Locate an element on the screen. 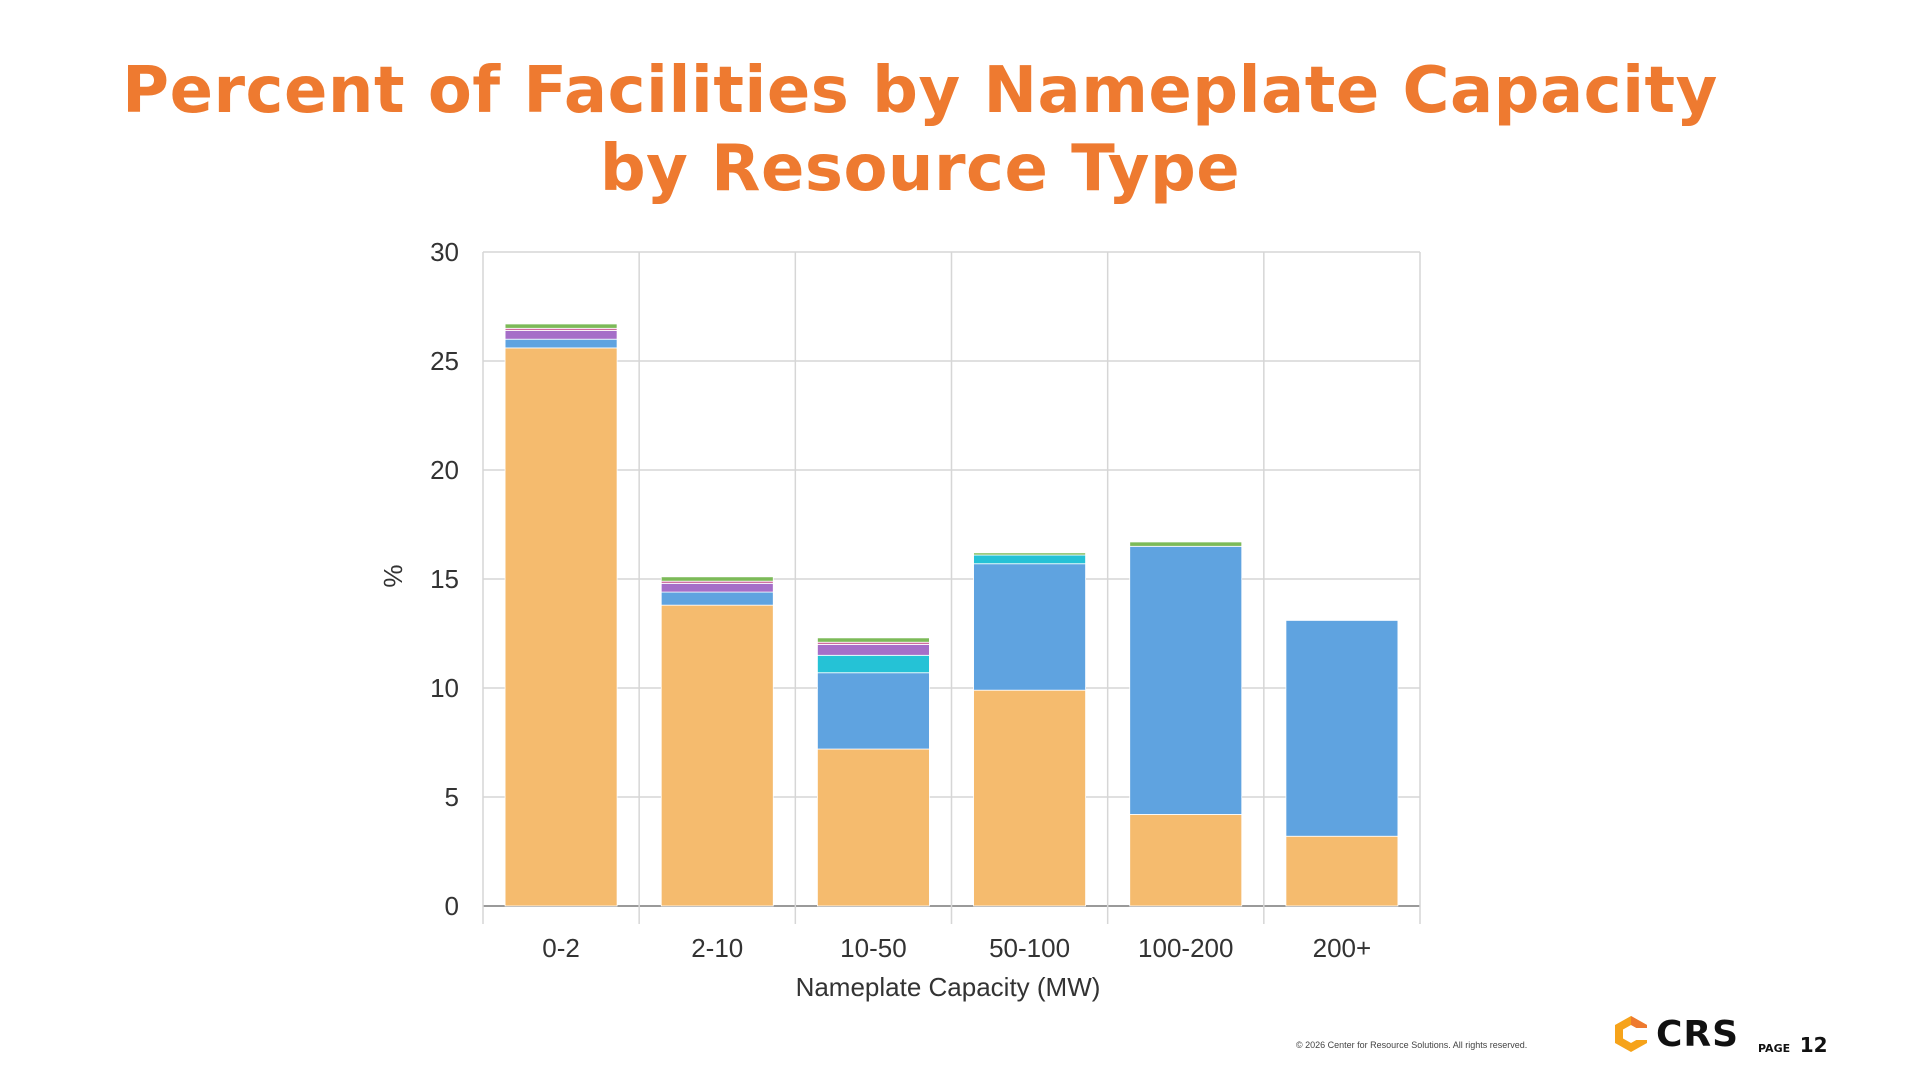 The image size is (1920, 1080). x-tick-label-0-2: 0-2 is located at coordinates (561, 948).